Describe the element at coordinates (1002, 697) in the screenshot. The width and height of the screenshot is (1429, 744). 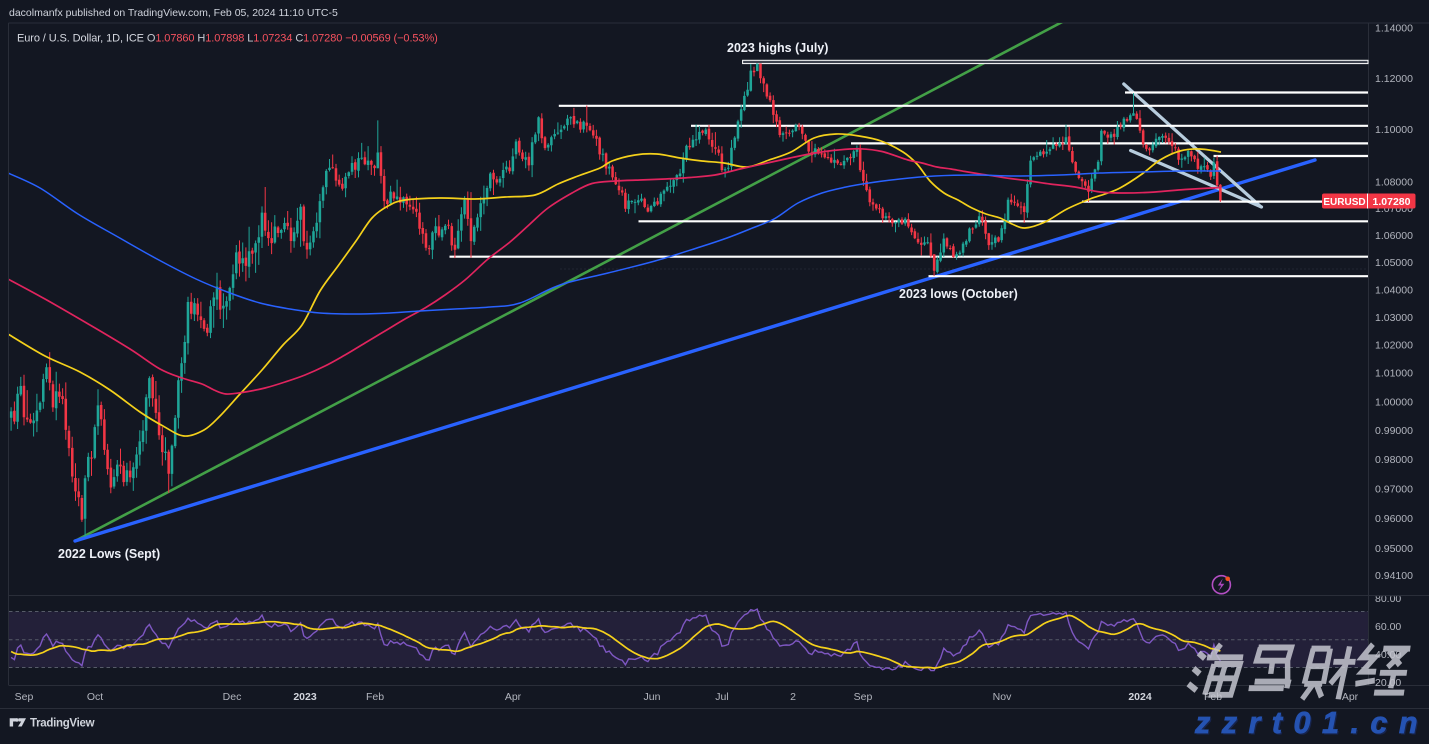
I see `svg-text: Nov` at that location.